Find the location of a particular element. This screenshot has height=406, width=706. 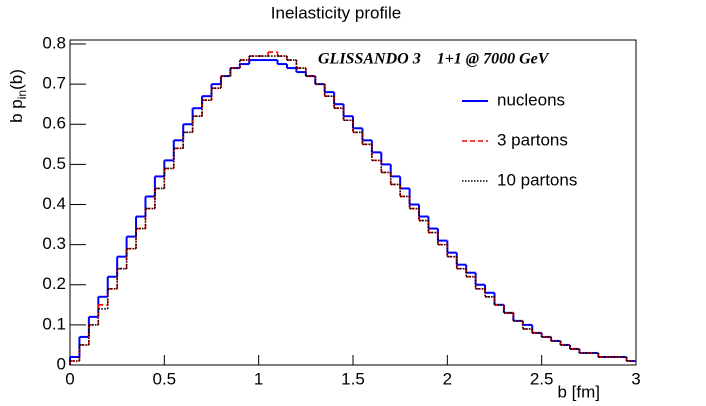

x-tick-label: 0.5 is located at coordinates (165, 378).